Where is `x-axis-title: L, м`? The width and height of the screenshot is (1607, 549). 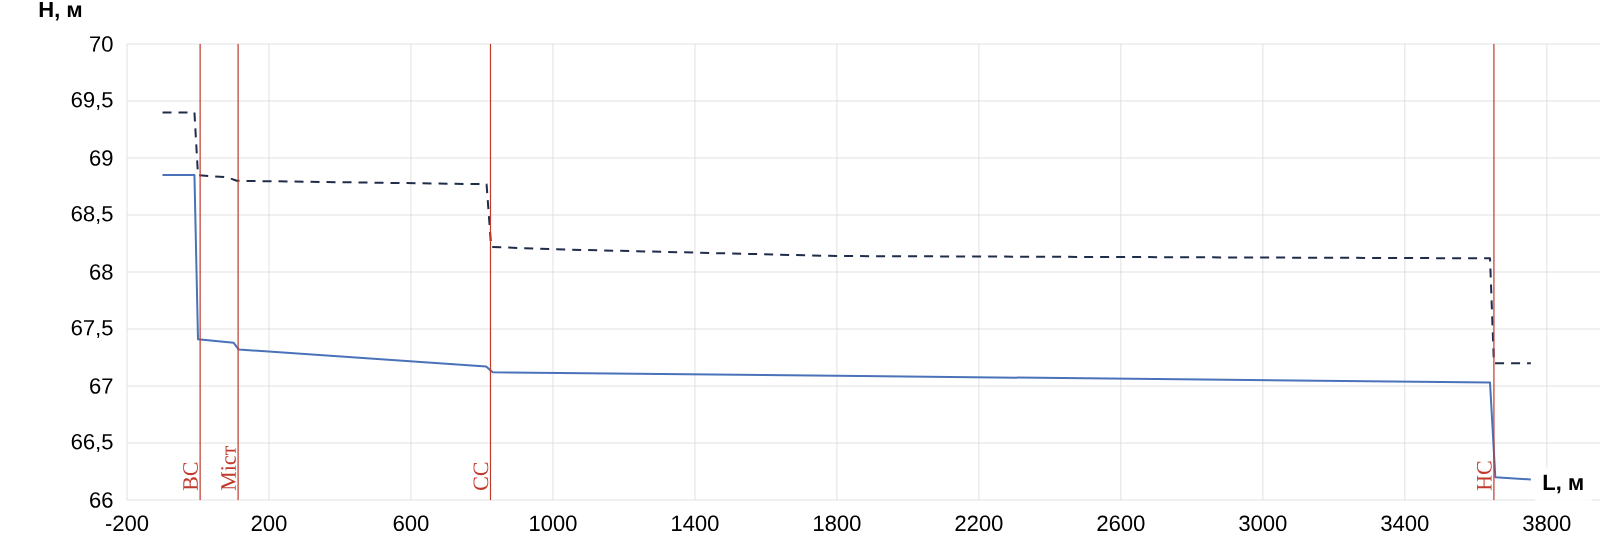 x-axis-title: L, м is located at coordinates (1563, 484).